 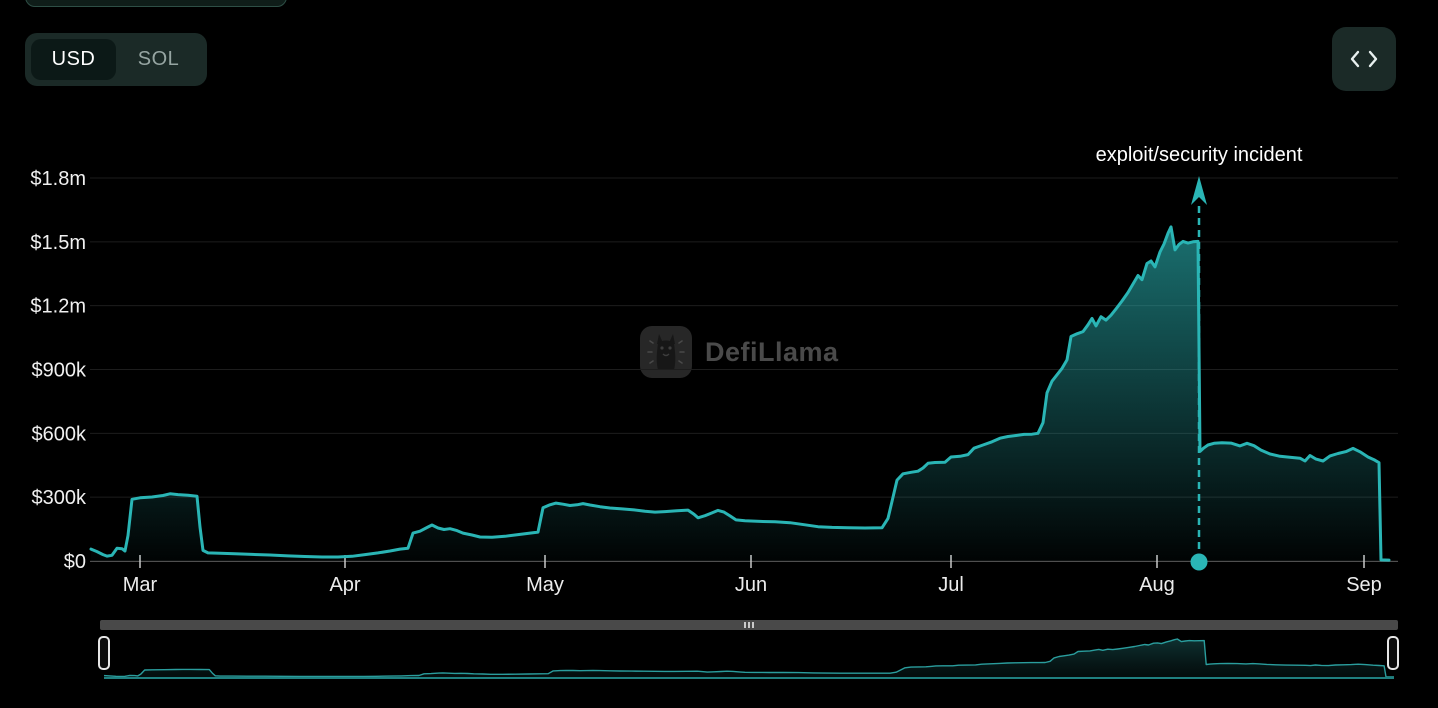 What do you see at coordinates (1157, 585) in the screenshot?
I see `x-axis-label: Aug` at bounding box center [1157, 585].